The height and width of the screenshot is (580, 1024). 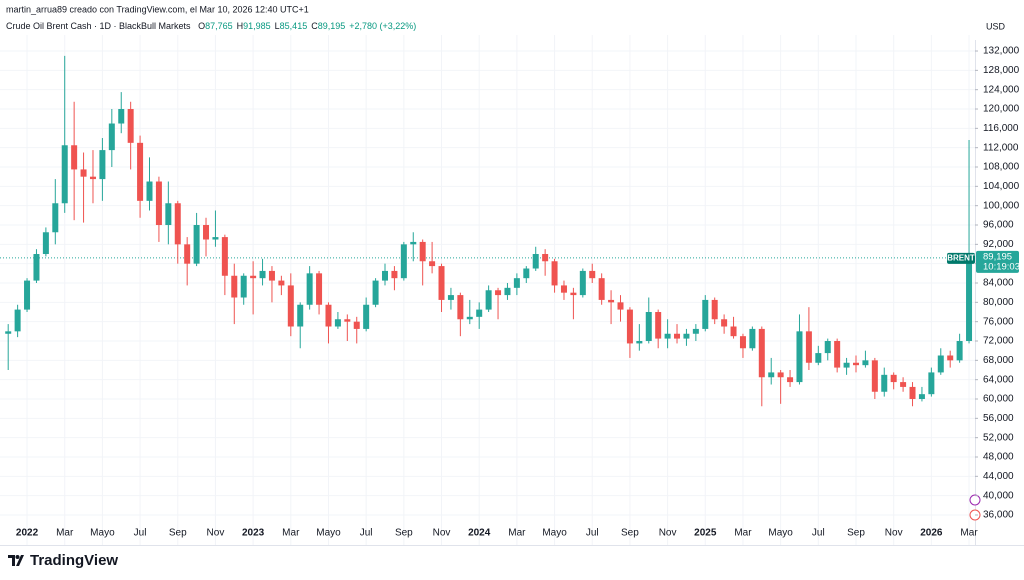 What do you see at coordinates (382, 26) in the screenshot?
I see `legend-change: +2,780 (+3,22%)` at bounding box center [382, 26].